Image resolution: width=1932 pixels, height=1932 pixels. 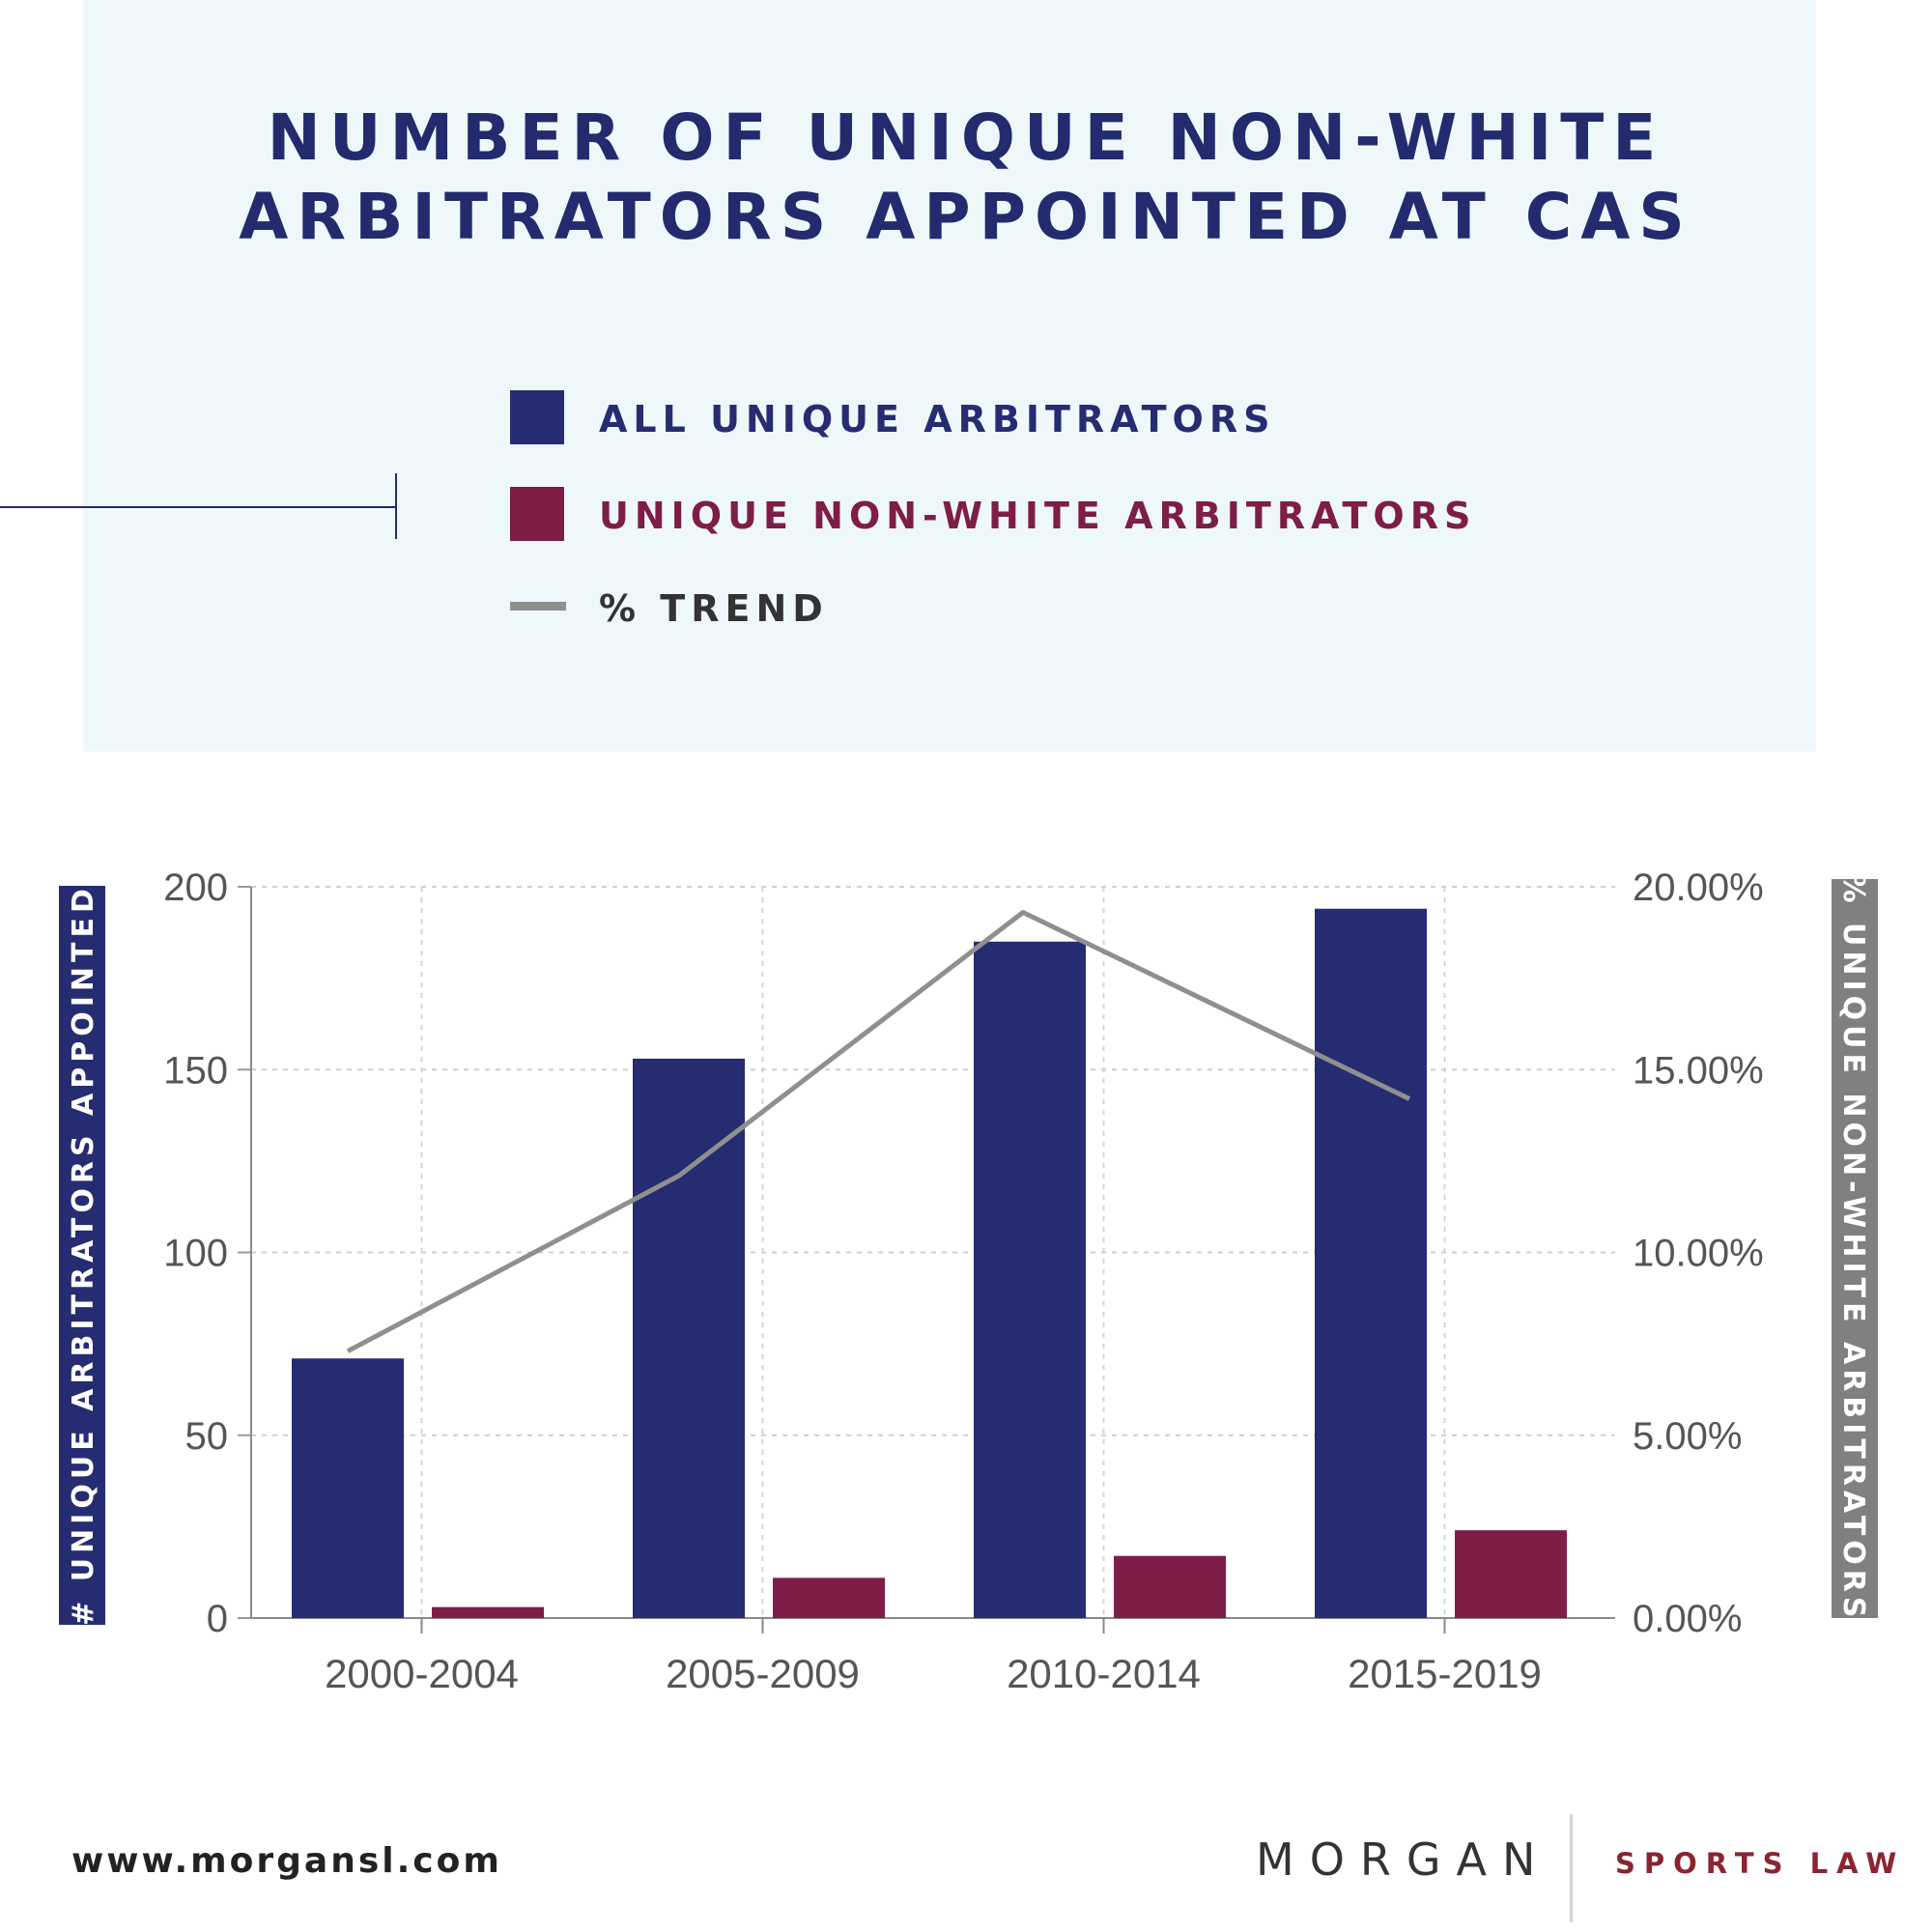 I want to click on y-right-tick-label: 10.00%, so click(x=1698, y=1254).